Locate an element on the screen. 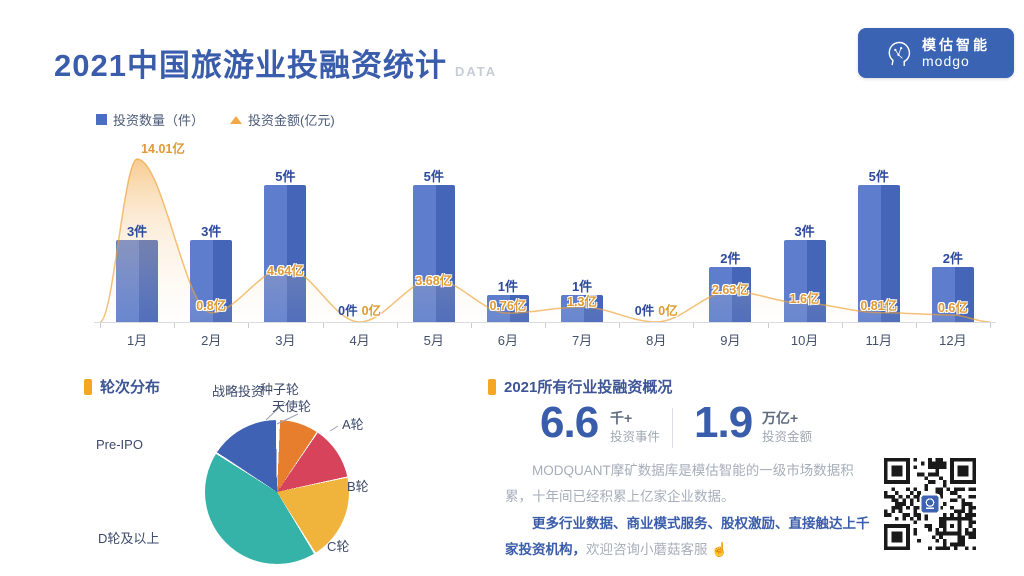 The height and width of the screenshot is (576, 1024). brand-name-cn: 模估智能 is located at coordinates (956, 45).